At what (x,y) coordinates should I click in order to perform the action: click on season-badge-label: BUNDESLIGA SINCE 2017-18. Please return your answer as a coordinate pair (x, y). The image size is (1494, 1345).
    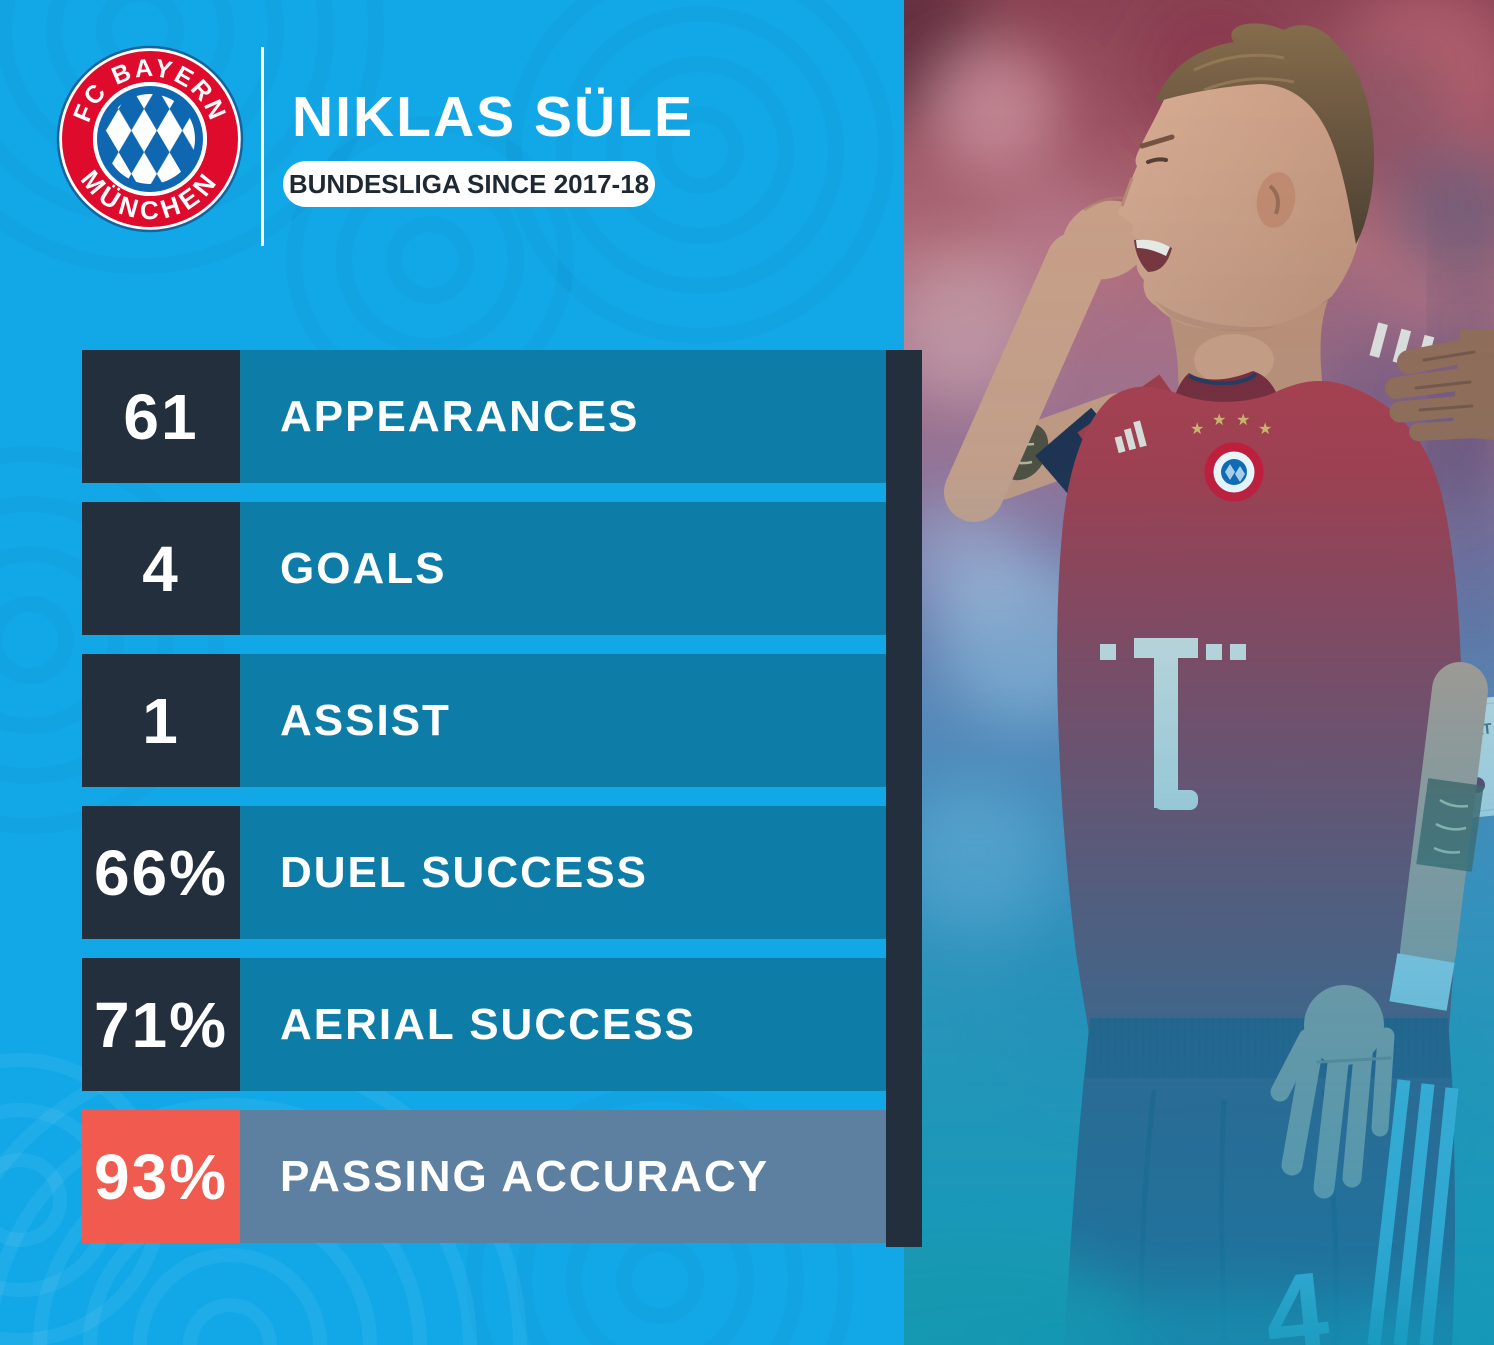
    Looking at the image, I should click on (469, 183).